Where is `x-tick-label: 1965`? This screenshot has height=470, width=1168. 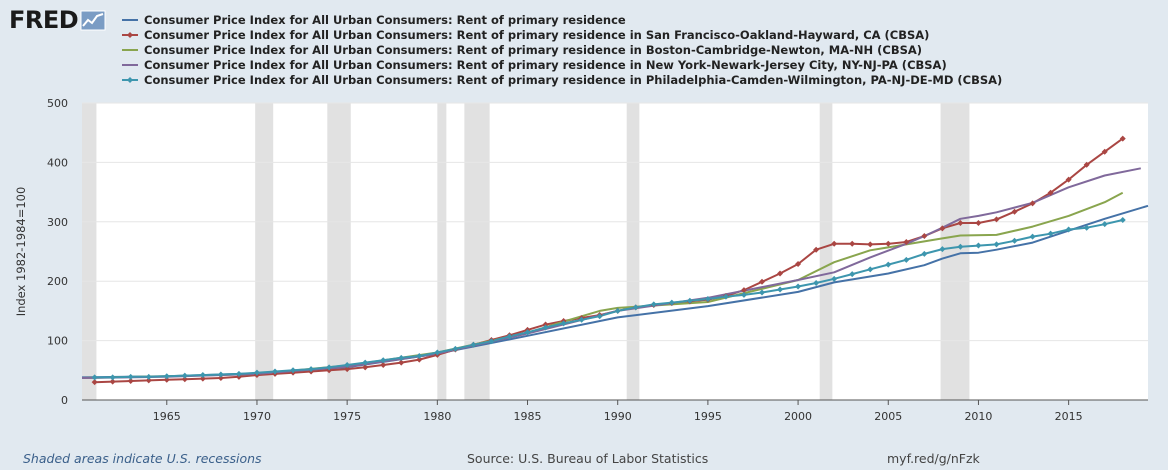 x-tick-label: 1965 is located at coordinates (167, 416).